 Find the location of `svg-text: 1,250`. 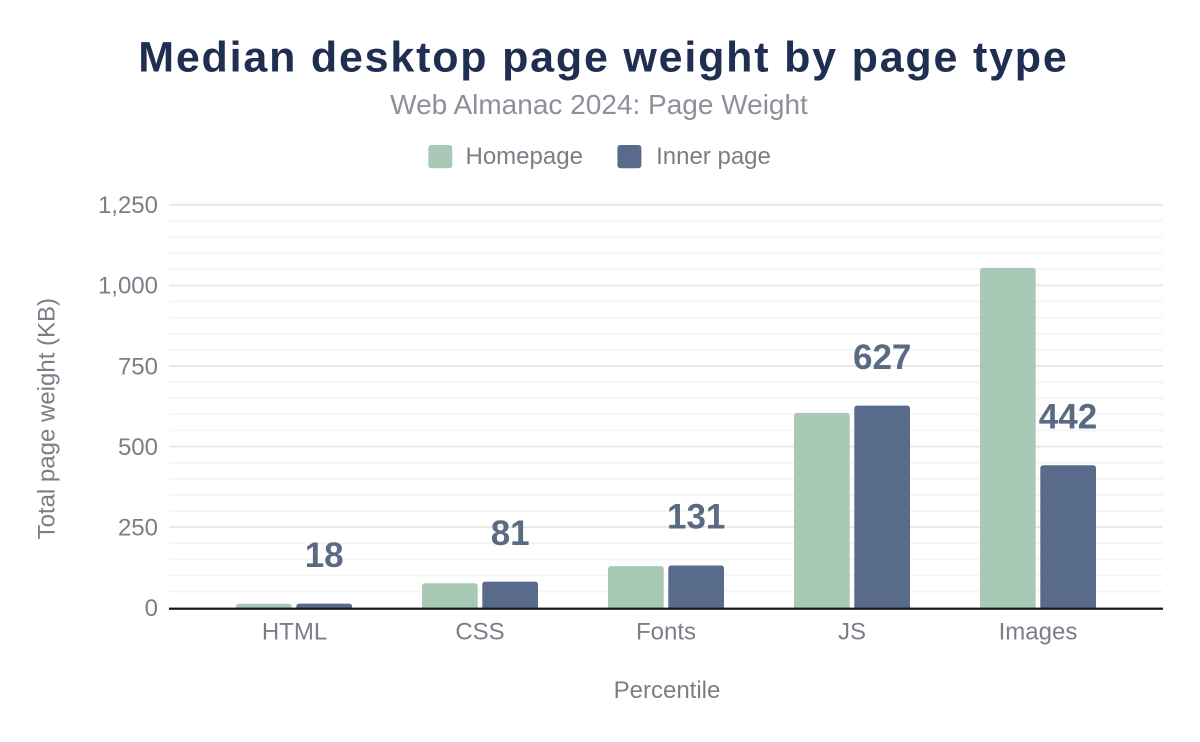

svg-text: 1,250 is located at coordinates (128, 205).